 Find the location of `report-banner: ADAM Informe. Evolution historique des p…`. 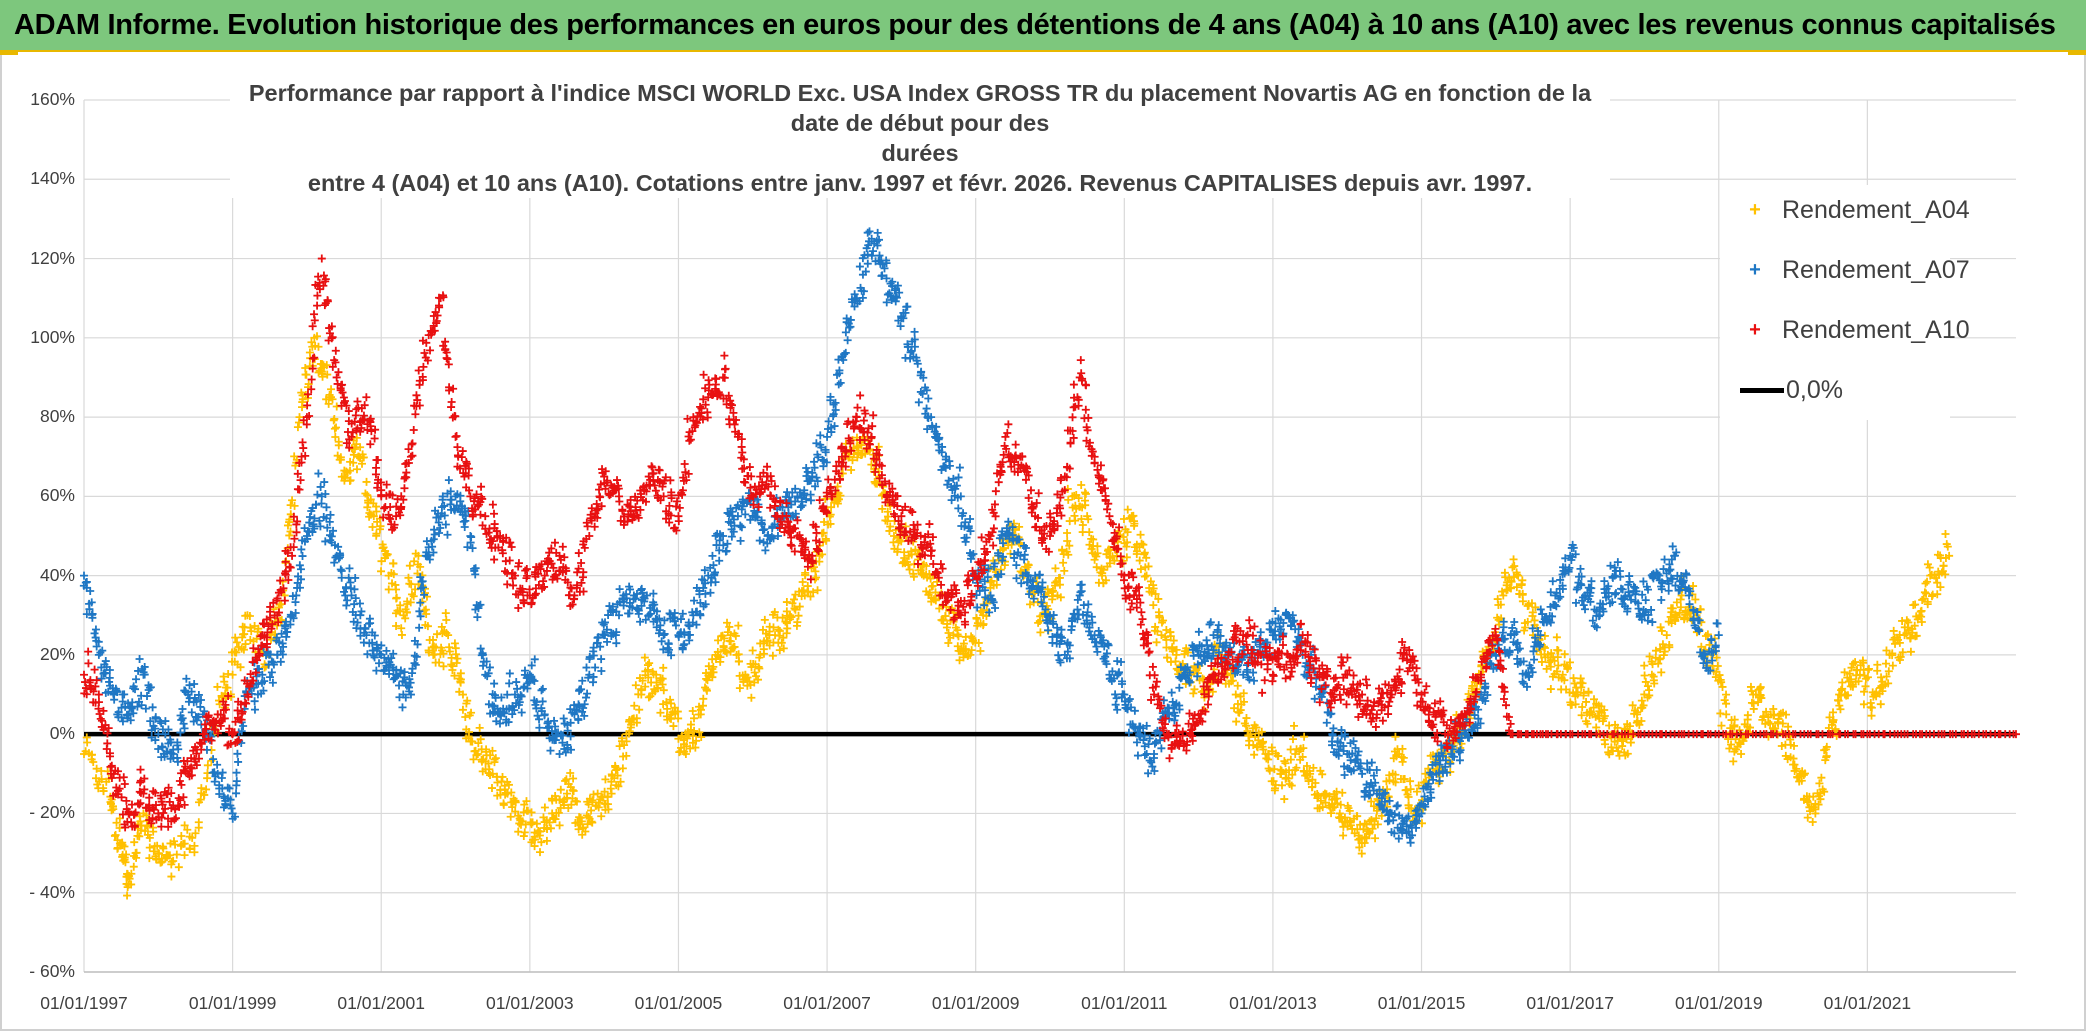

report-banner: ADAM Informe. Evolution historique des p… is located at coordinates (1043, 26).